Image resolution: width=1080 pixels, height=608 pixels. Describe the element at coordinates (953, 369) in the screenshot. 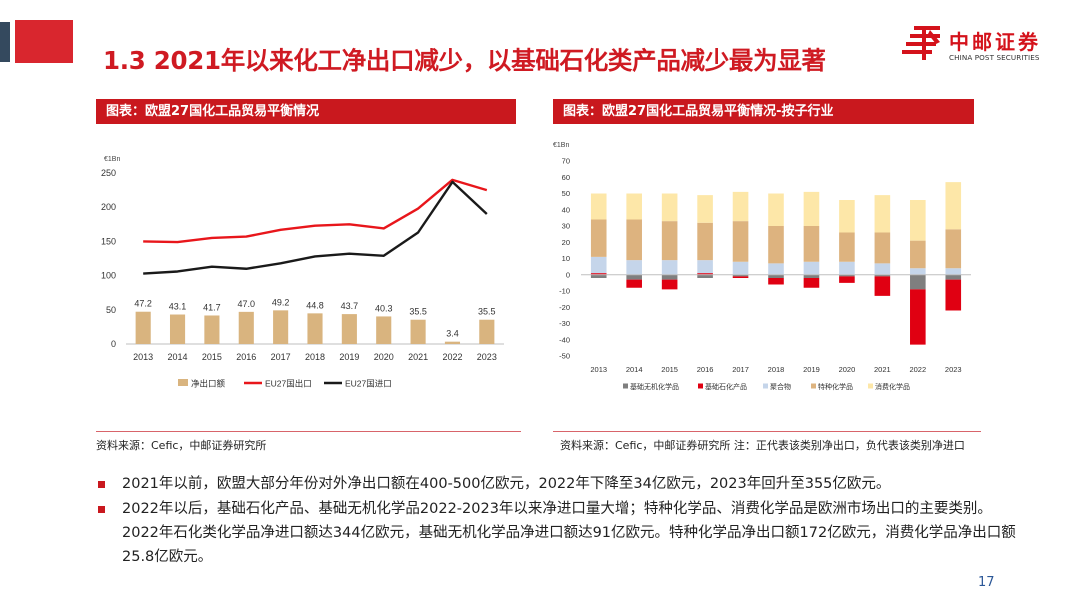

I see `x-tick-label: 2023` at that location.